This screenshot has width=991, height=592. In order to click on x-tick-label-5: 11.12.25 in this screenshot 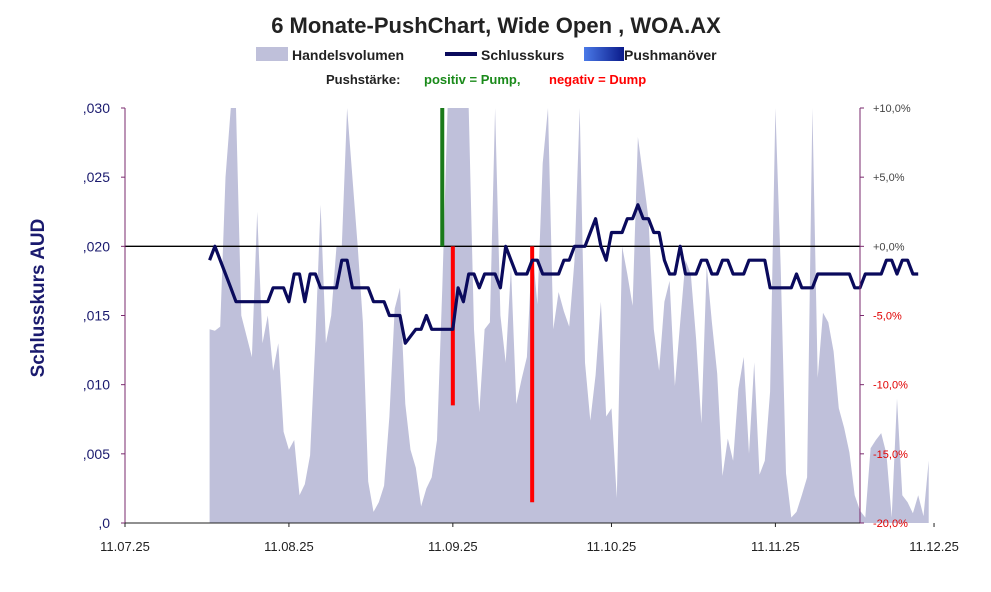, I will do `click(934, 546)`.